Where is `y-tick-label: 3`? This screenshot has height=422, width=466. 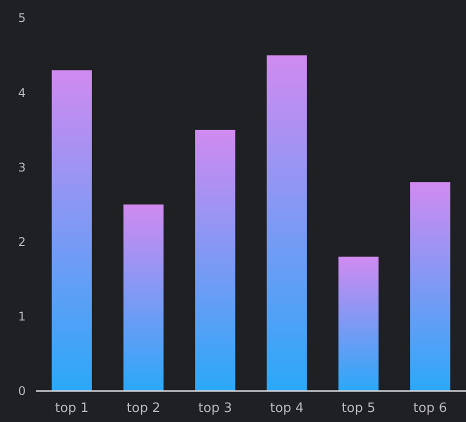 y-tick-label: 3 is located at coordinates (22, 167).